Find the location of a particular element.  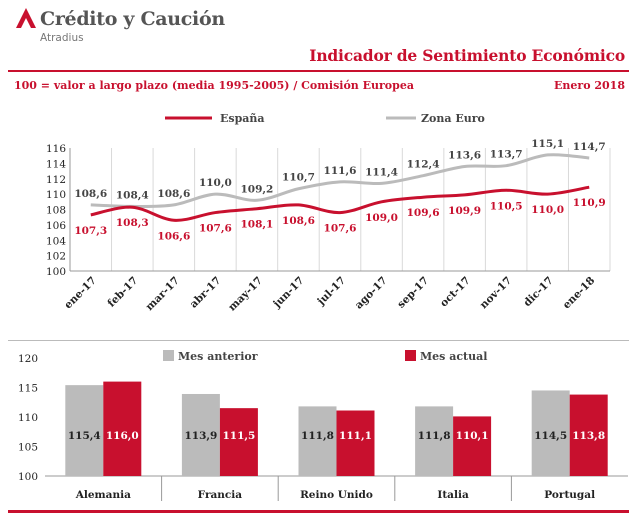

legend-swatch-previous is located at coordinates (168, 355).